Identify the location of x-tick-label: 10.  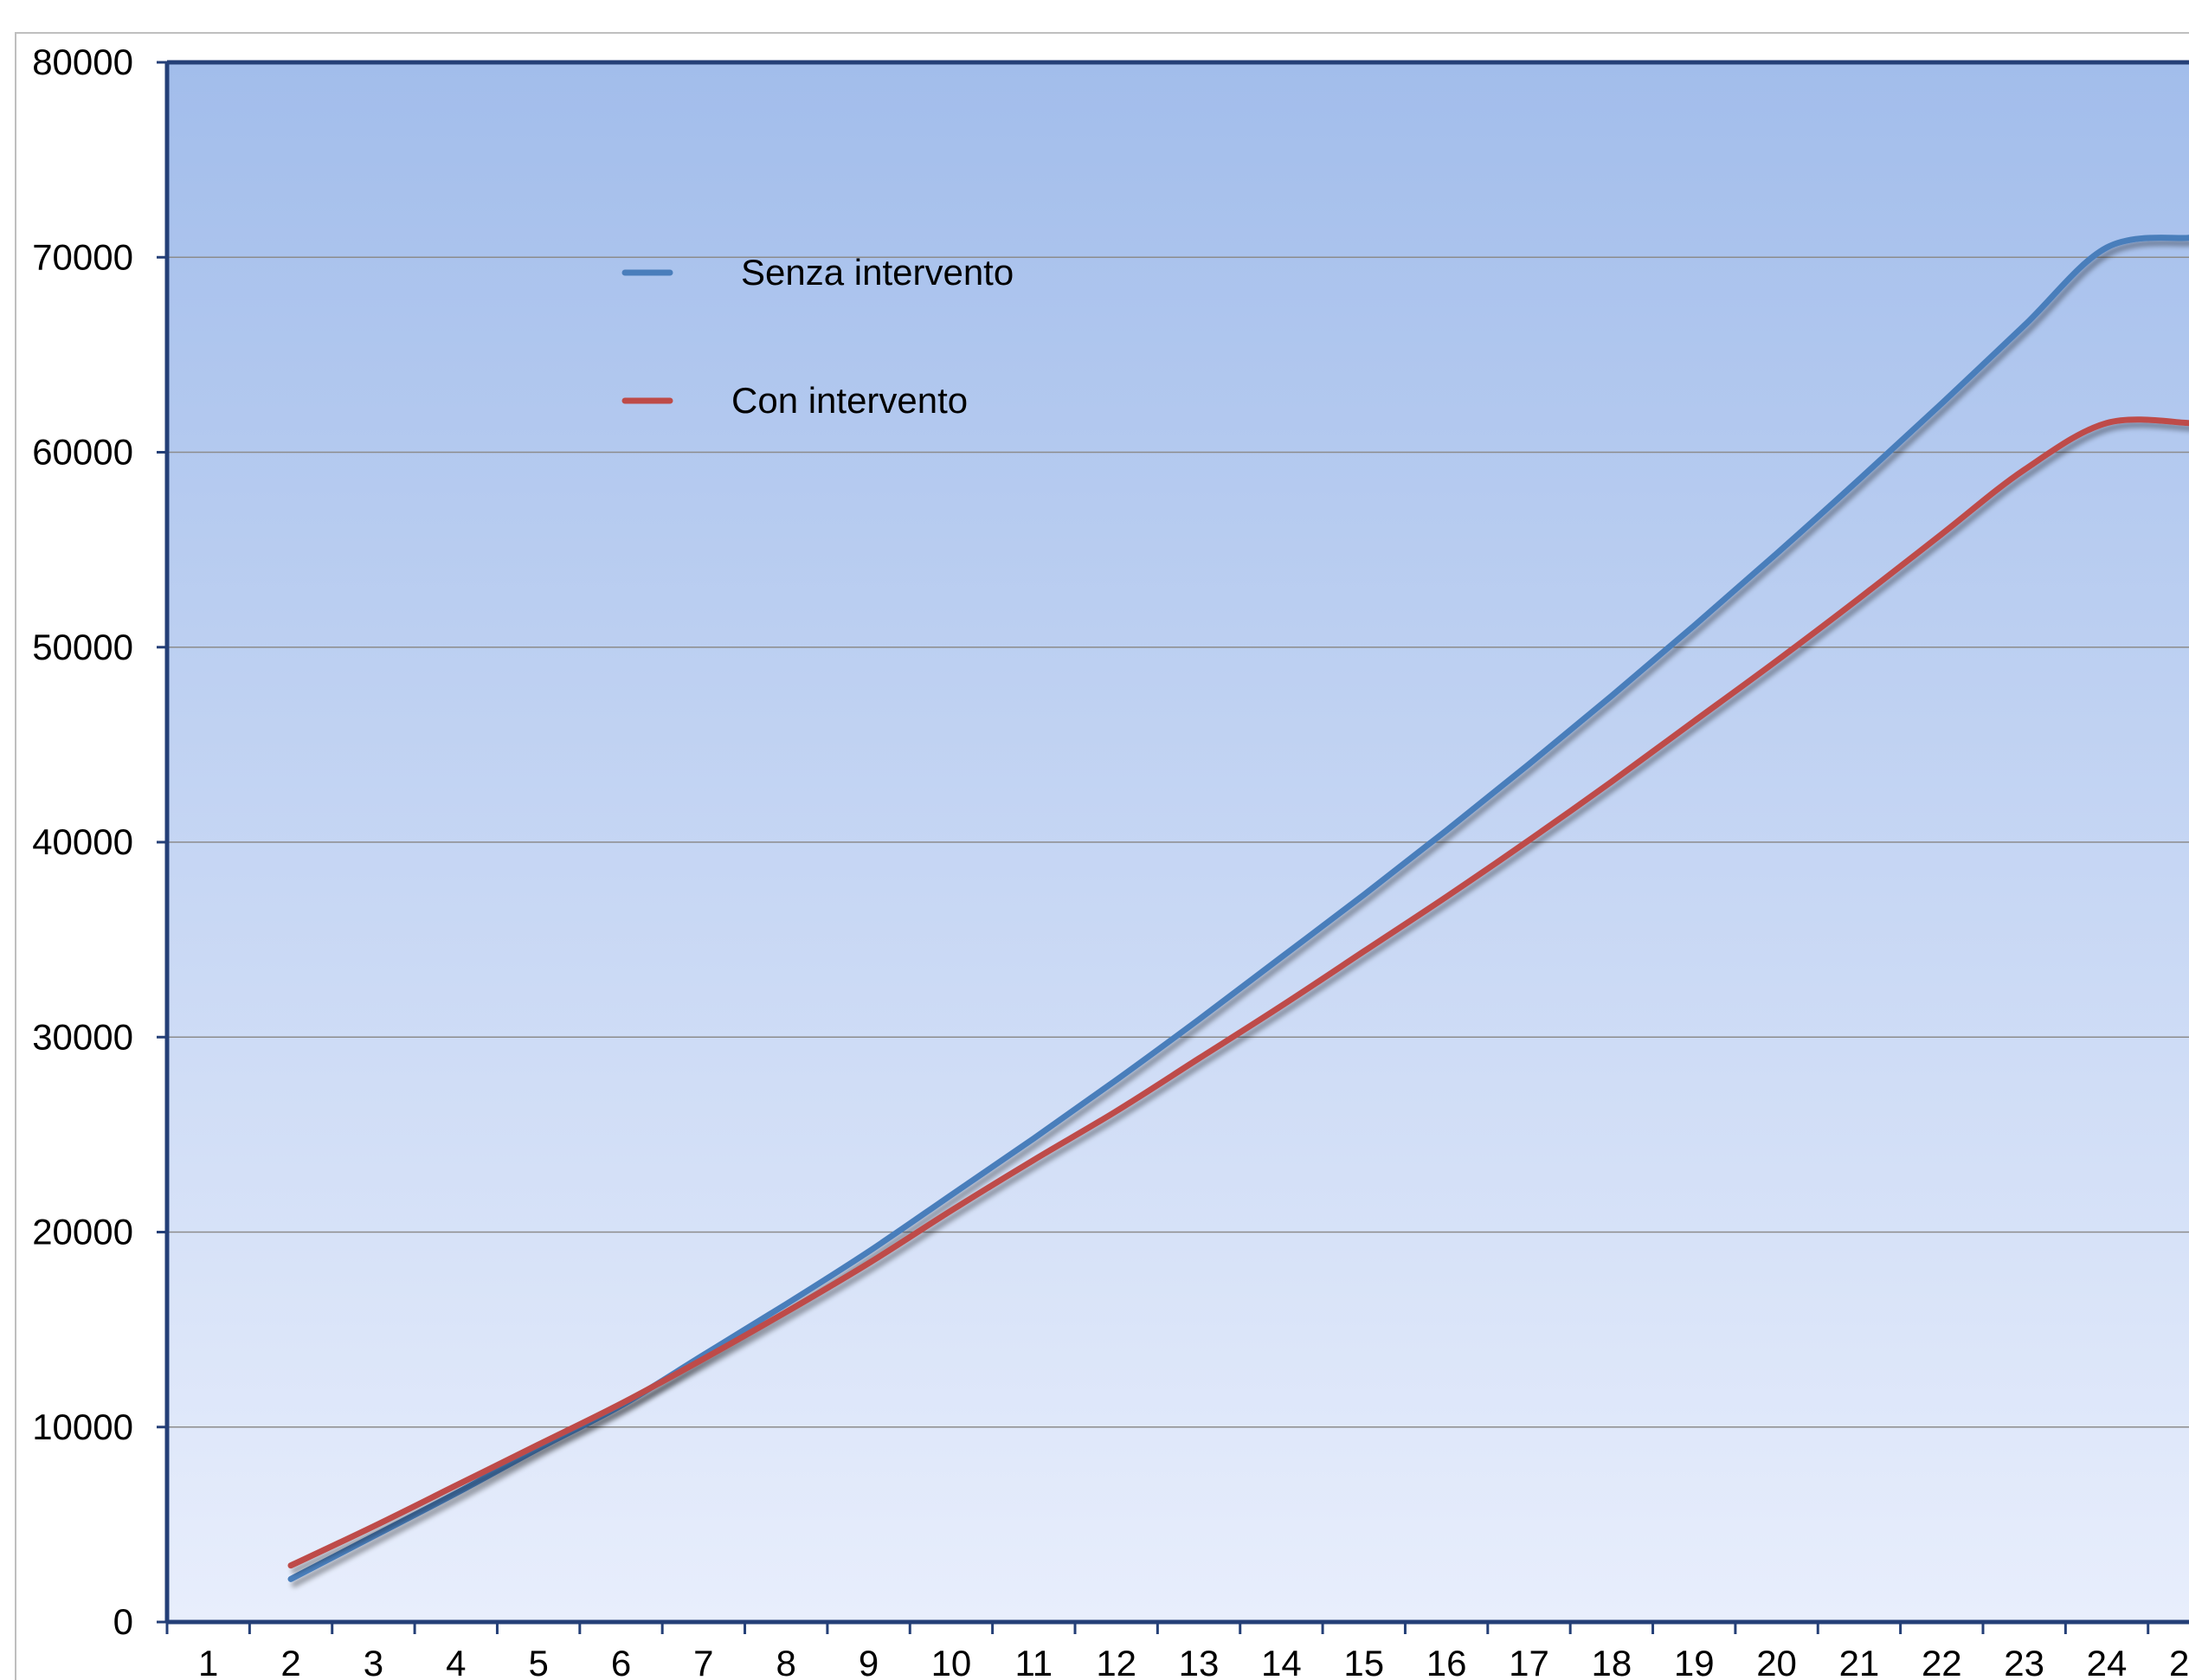
(951, 1661).